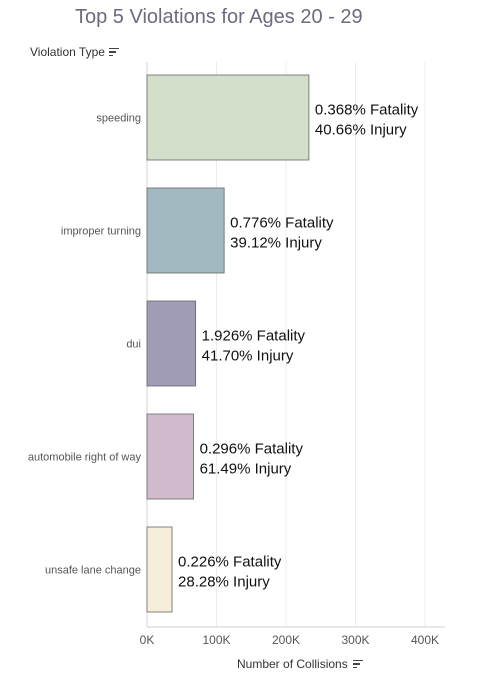 The height and width of the screenshot is (679, 486). What do you see at coordinates (230, 562) in the screenshot?
I see `data-label-fatality: 0.226% Fatality` at bounding box center [230, 562].